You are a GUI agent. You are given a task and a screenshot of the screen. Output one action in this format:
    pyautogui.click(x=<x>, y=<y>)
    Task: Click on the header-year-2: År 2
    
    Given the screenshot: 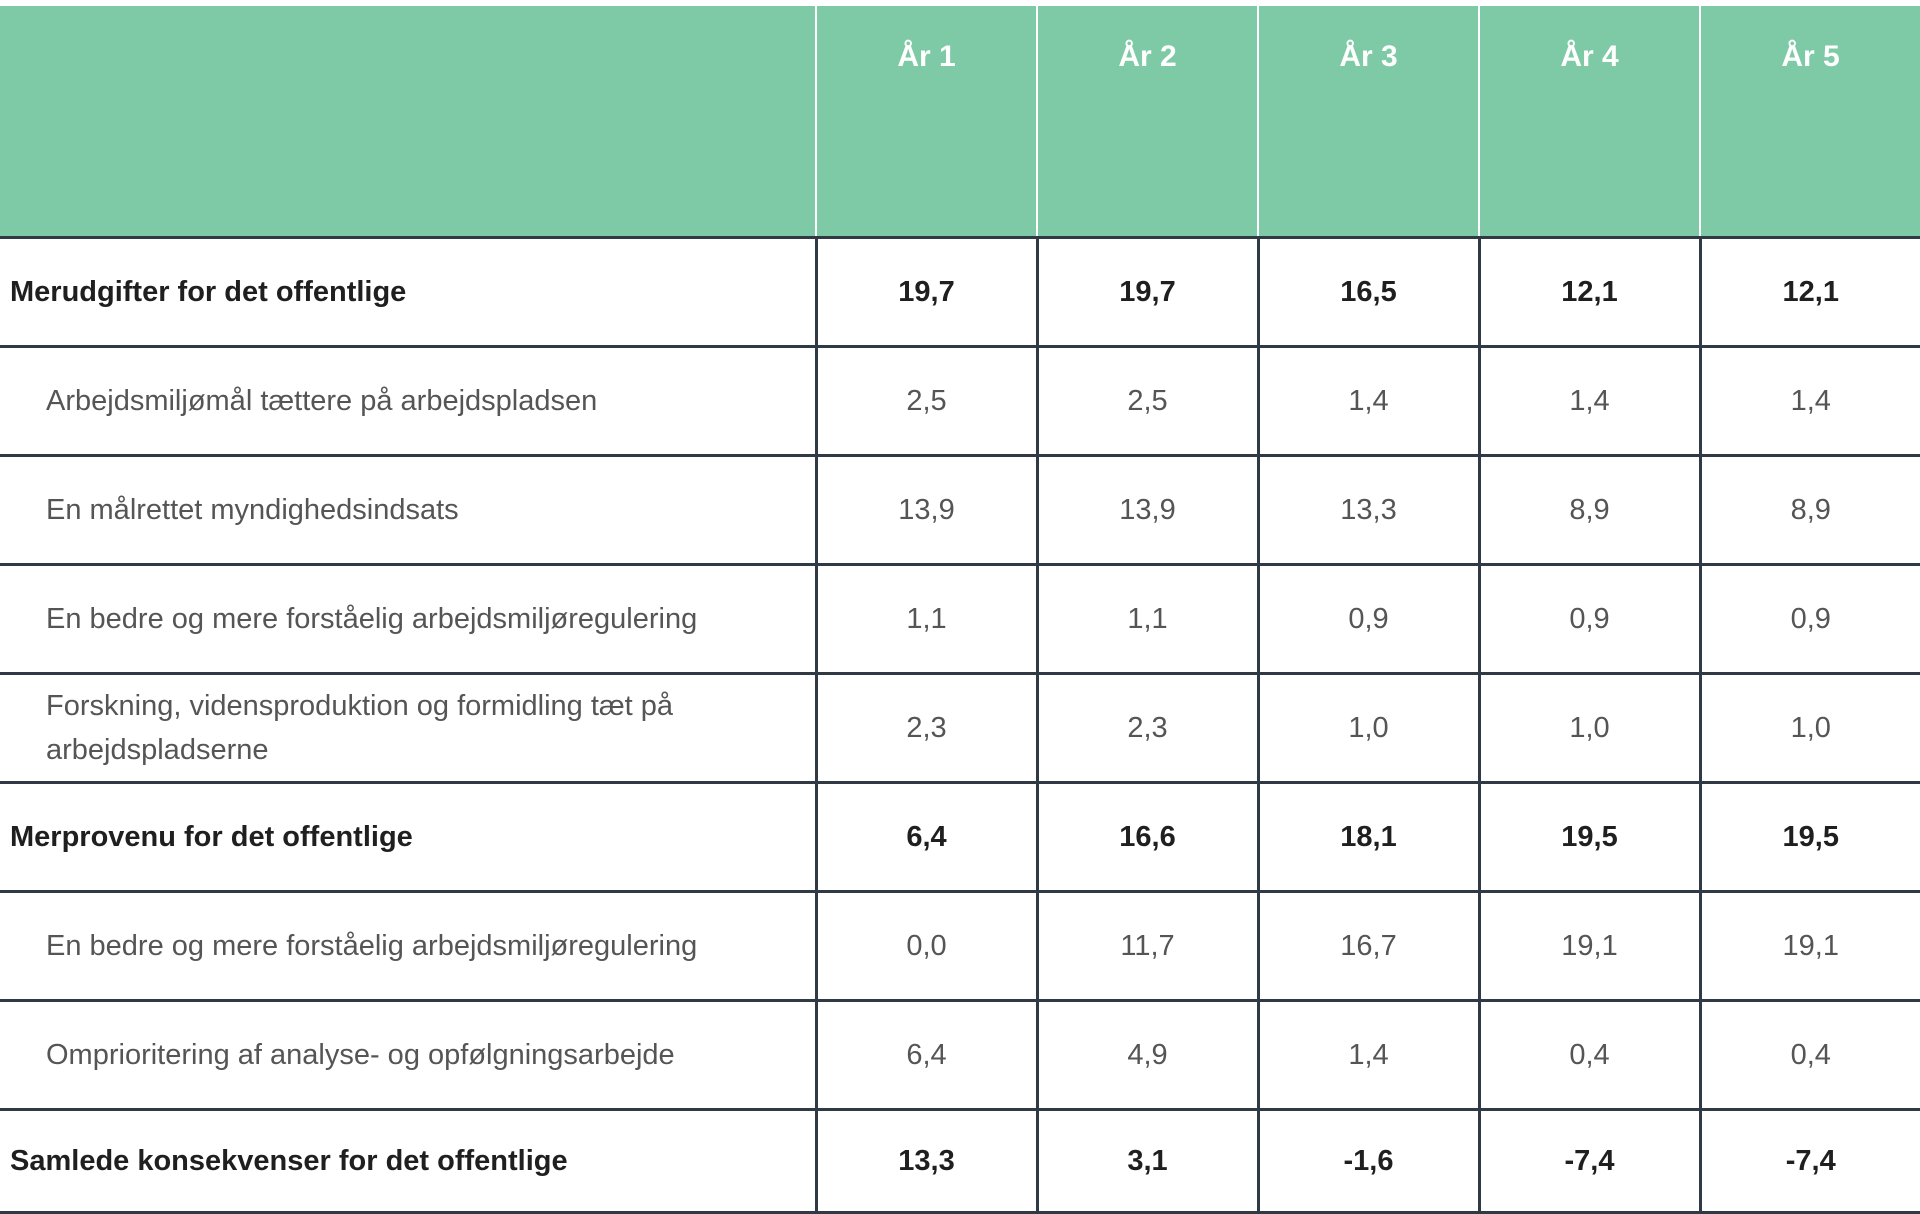 What is the action you would take?
    pyautogui.click(x=1148, y=122)
    